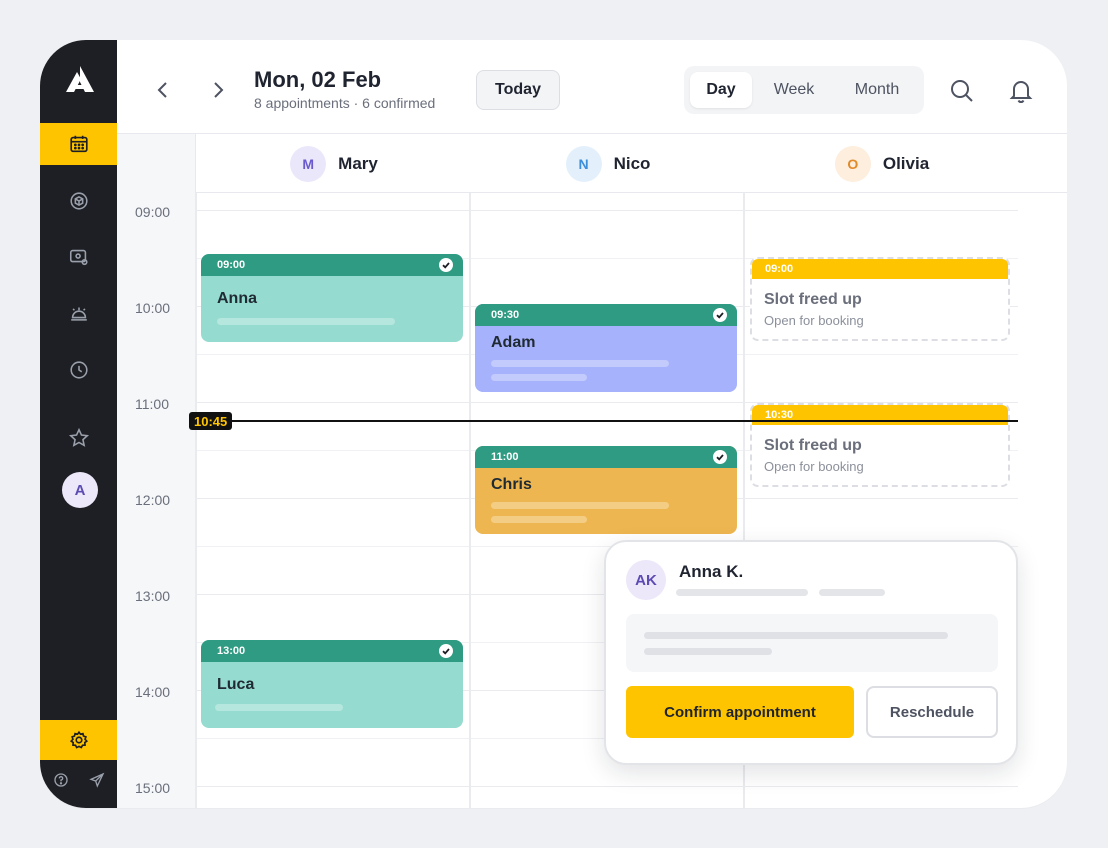  What do you see at coordinates (932, 712) in the screenshot?
I see `reschedule-button: Reschedule` at bounding box center [932, 712].